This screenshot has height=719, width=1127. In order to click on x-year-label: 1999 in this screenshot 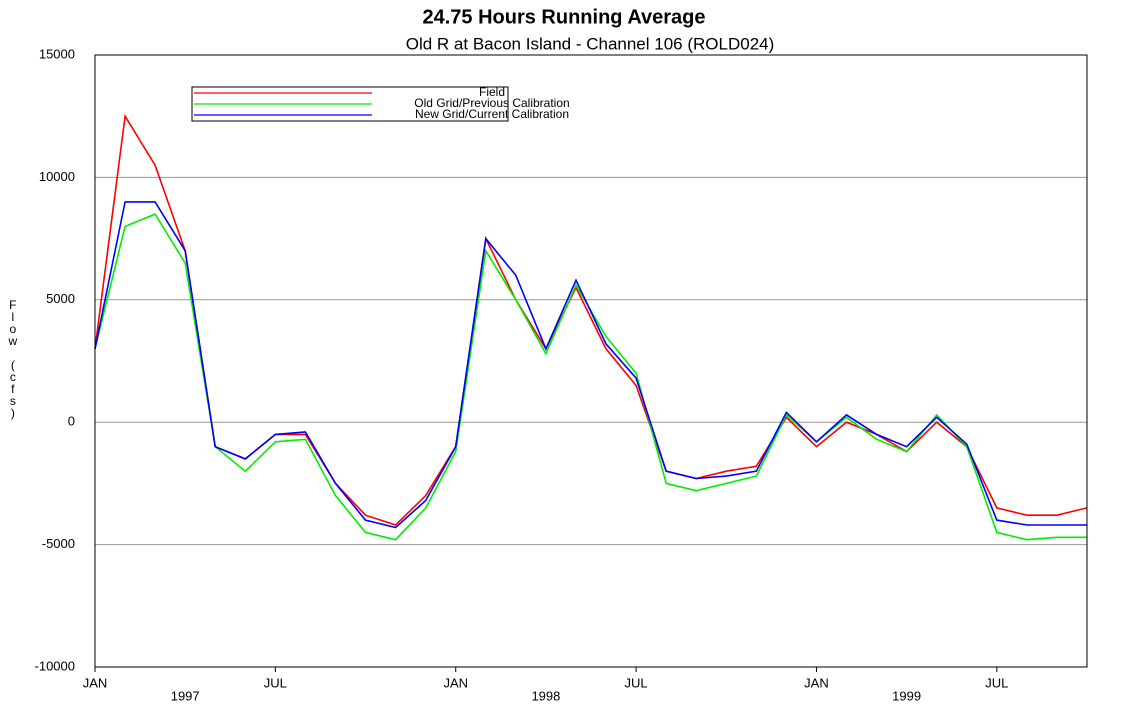, I will do `click(906, 695)`.